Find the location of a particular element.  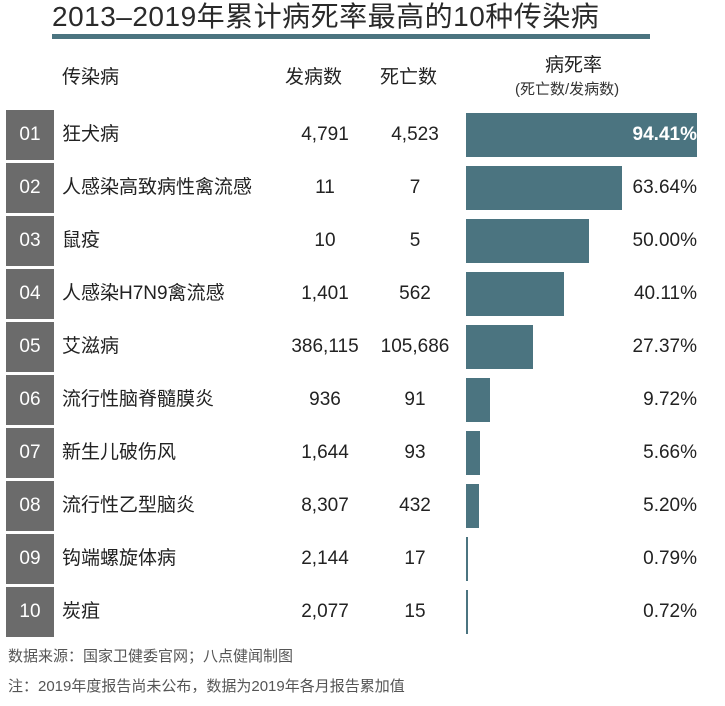

rank-badge: 10 is located at coordinates (30, 612).